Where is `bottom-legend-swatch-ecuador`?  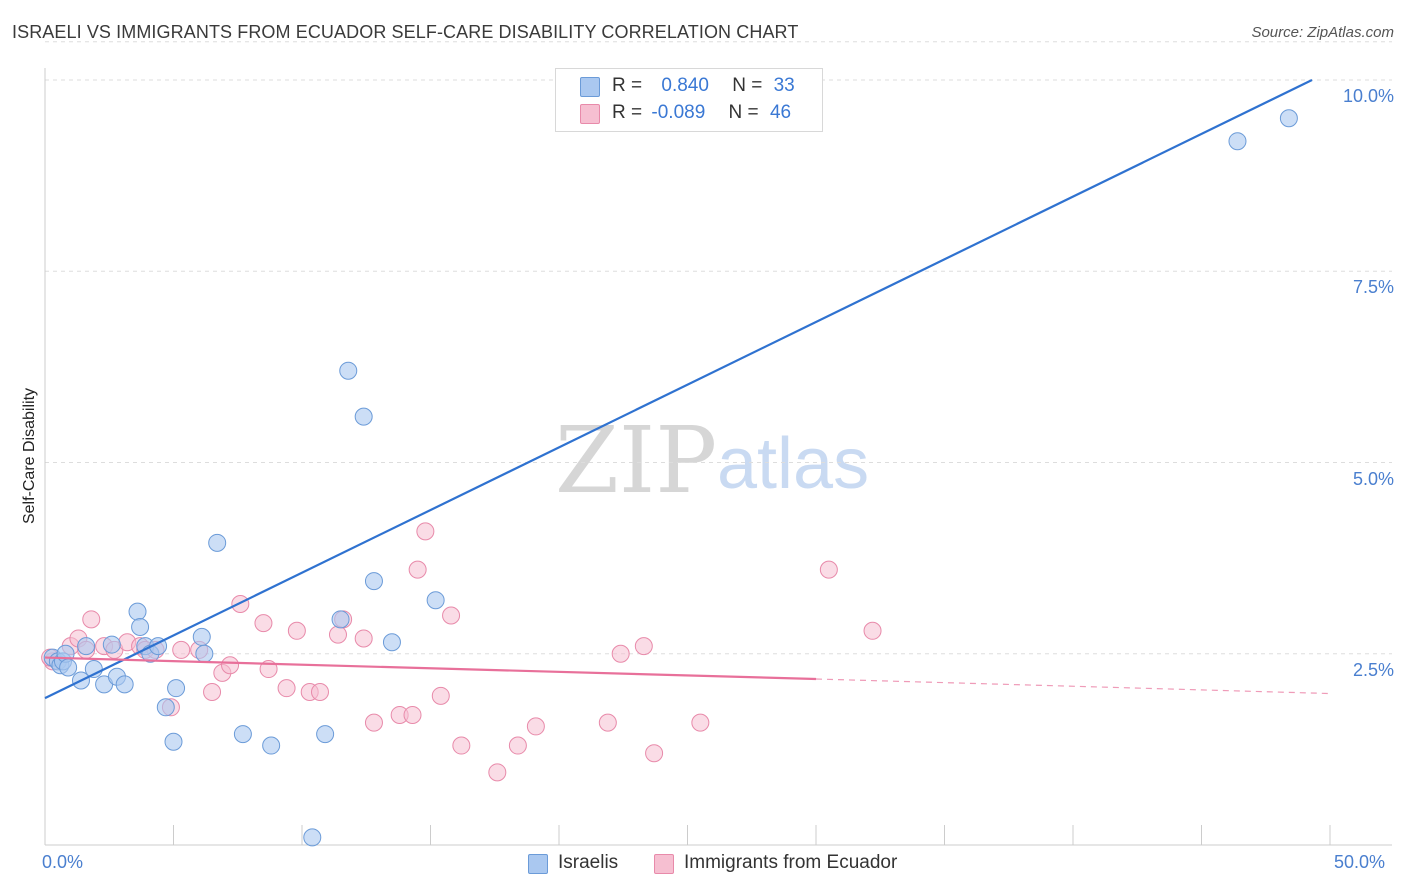 bottom-legend-swatch-ecuador is located at coordinates (664, 864).